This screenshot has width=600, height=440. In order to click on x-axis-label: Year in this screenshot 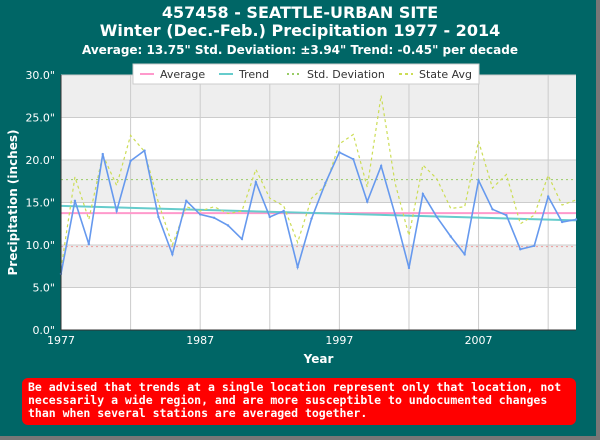, I will do `click(318, 359)`.